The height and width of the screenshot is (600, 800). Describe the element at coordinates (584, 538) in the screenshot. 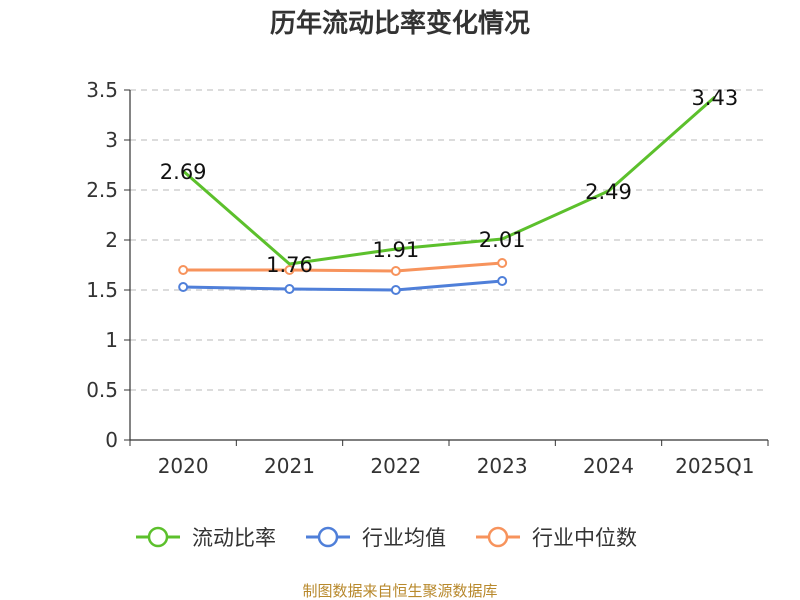

I see `legend-label: 行业中位数` at that location.